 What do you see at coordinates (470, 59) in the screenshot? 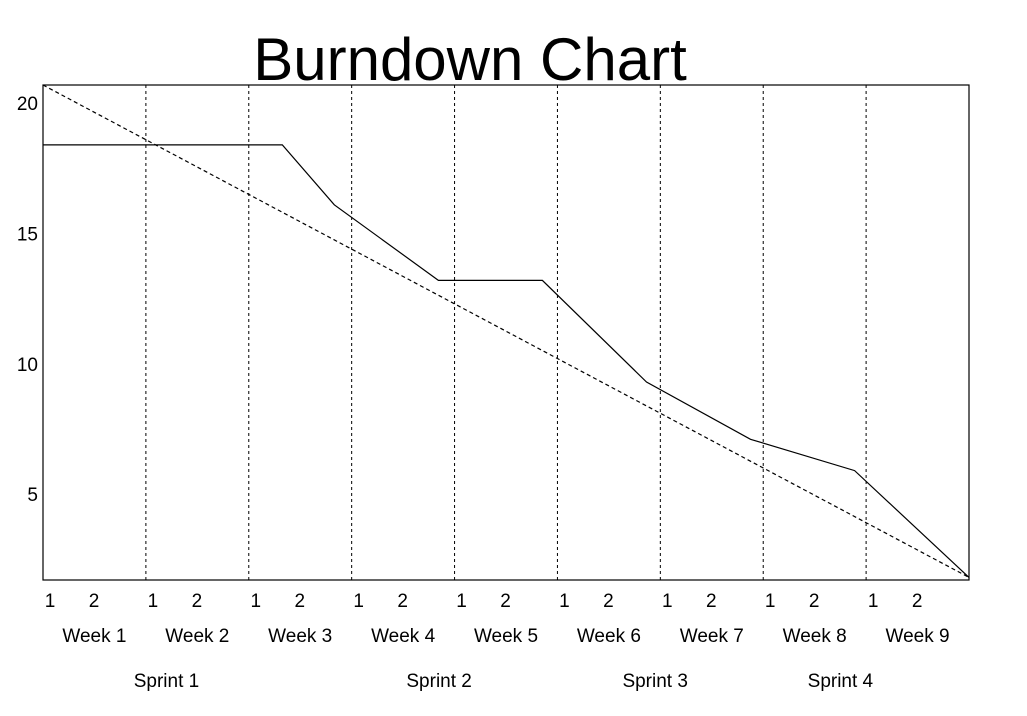
I see `chart-title: Burndown Chart` at bounding box center [470, 59].